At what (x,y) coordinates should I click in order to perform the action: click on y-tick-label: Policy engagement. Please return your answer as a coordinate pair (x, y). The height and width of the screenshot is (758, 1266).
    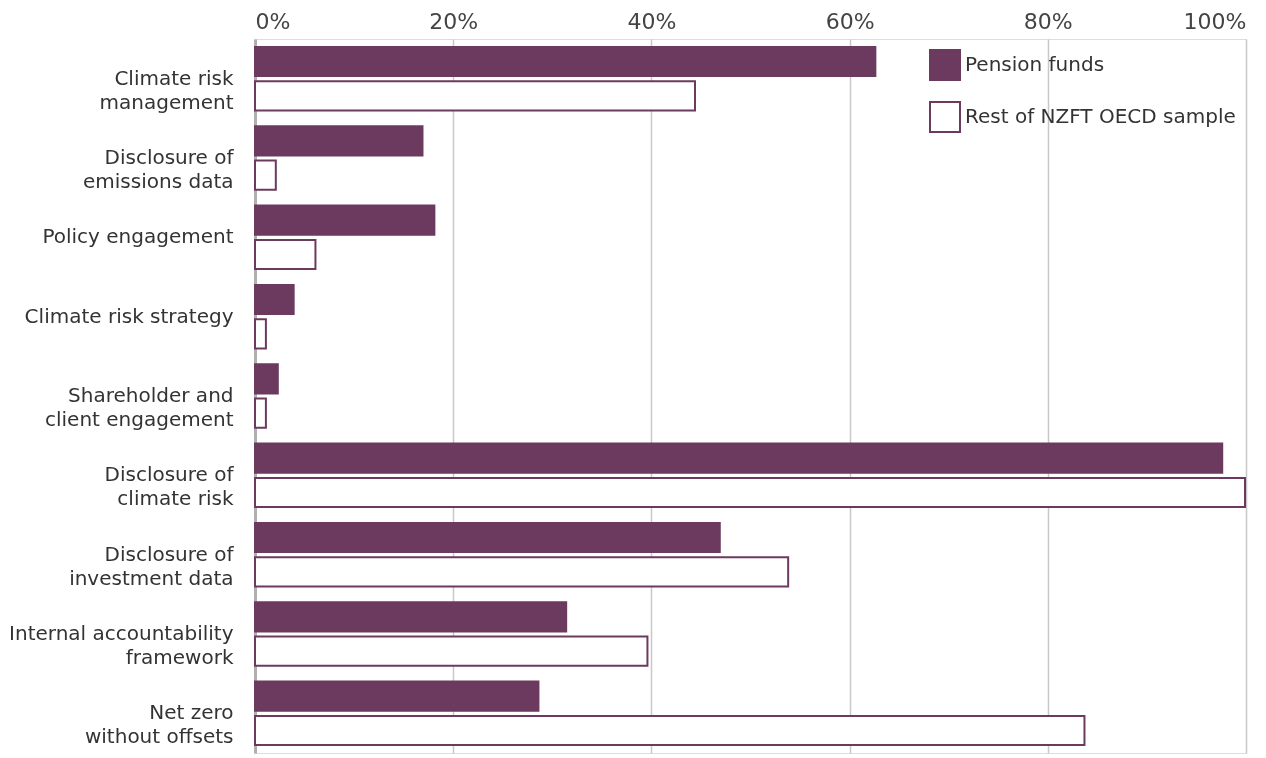
    Looking at the image, I should click on (138, 236).